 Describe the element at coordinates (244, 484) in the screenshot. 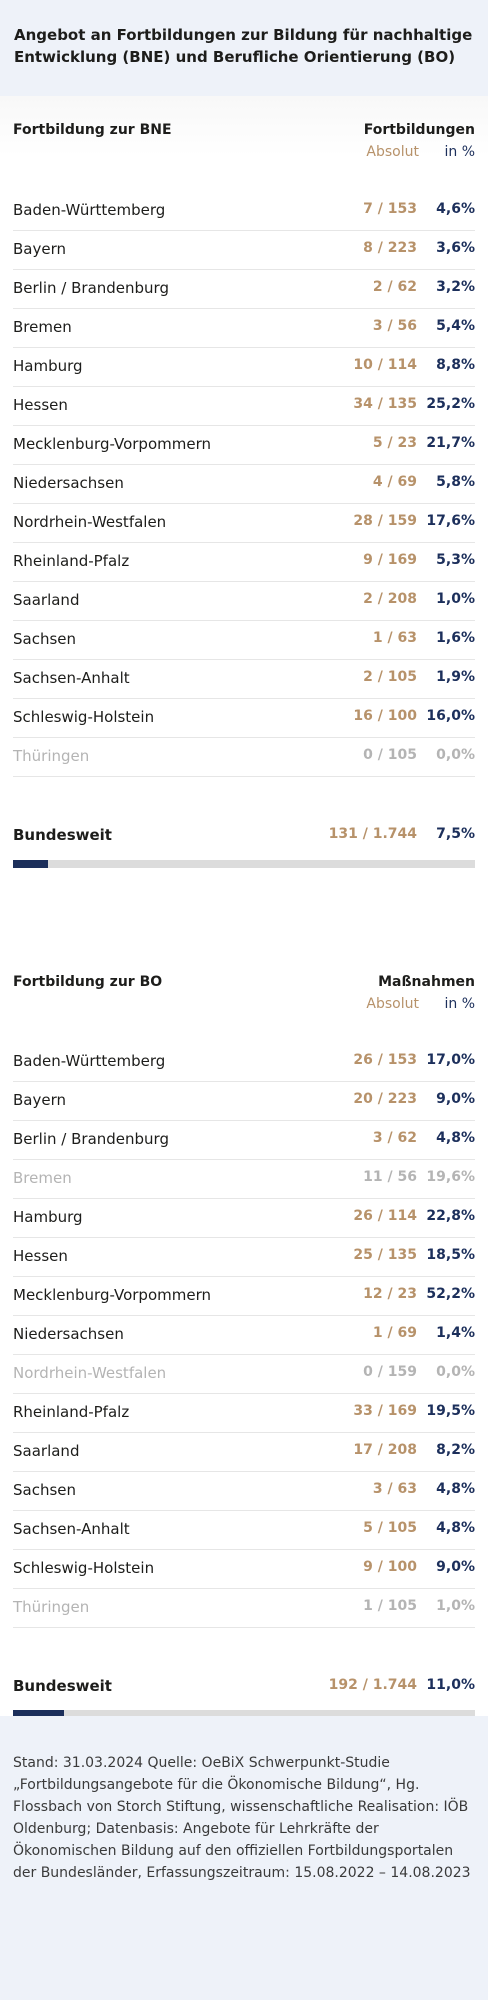

I see `table-row: Niedersachsen 4 / 69 5,8%` at that location.